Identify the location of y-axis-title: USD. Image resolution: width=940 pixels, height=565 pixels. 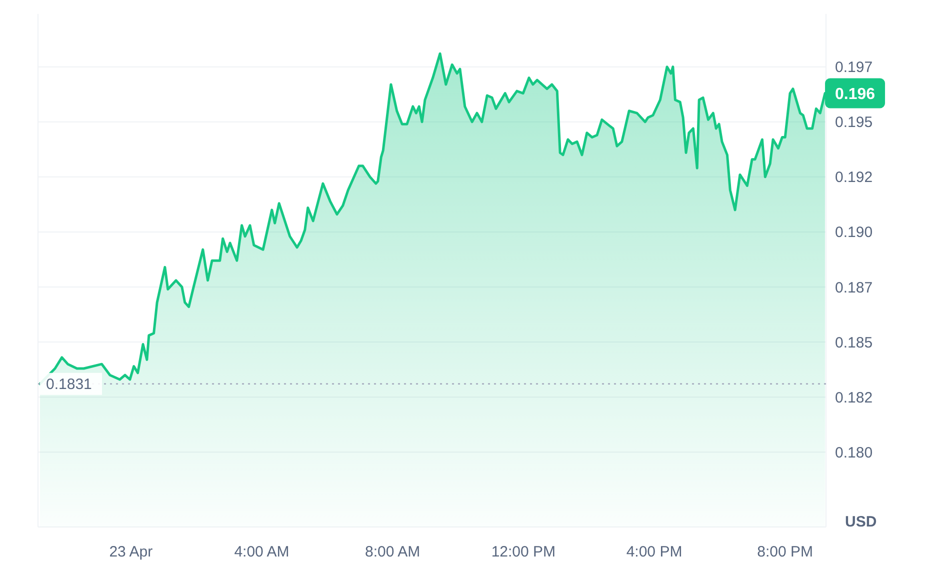
(861, 521).